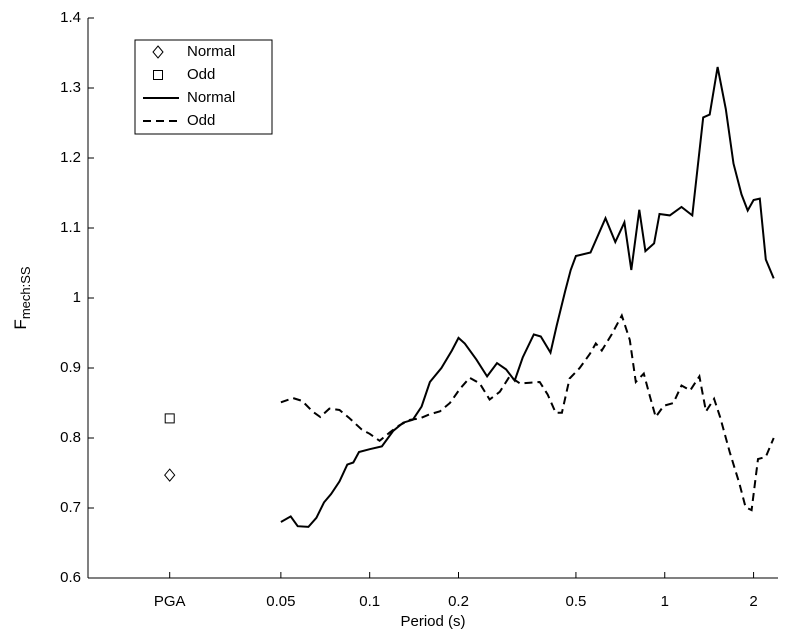 This screenshot has width=791, height=634. Describe the element at coordinates (20, 324) in the screenshot. I see `y-label-main: F` at that location.